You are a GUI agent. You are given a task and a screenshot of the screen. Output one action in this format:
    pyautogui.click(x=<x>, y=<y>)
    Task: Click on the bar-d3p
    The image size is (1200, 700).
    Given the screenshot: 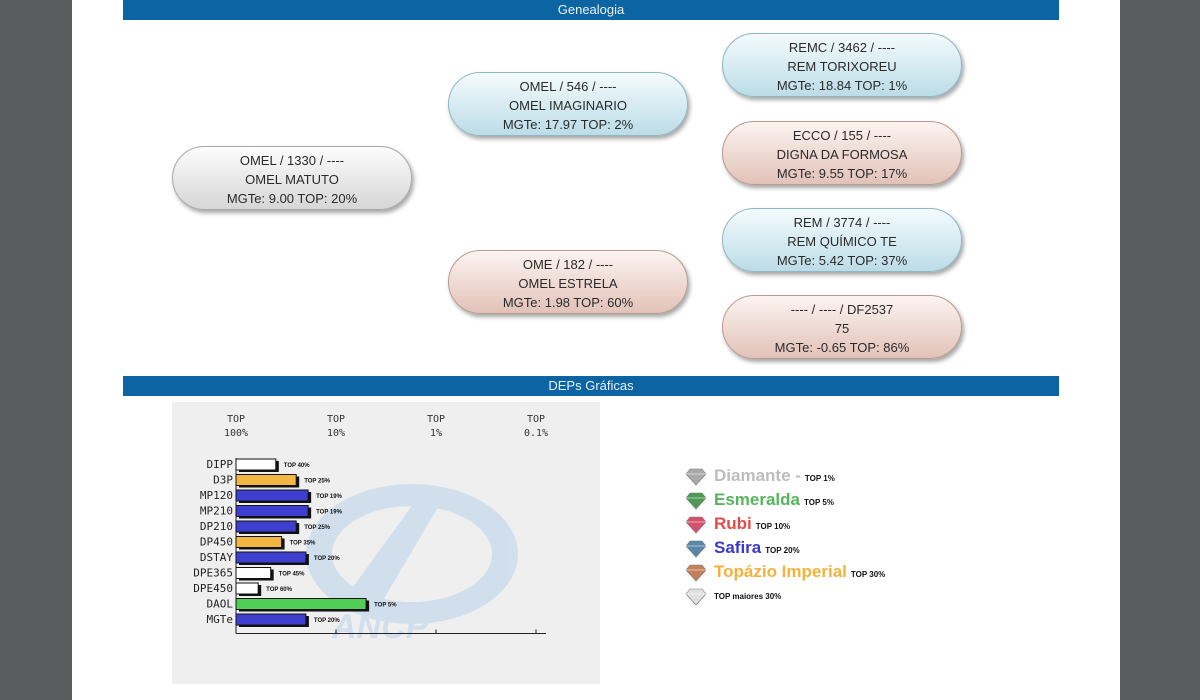 What is the action you would take?
    pyautogui.click(x=266, y=480)
    